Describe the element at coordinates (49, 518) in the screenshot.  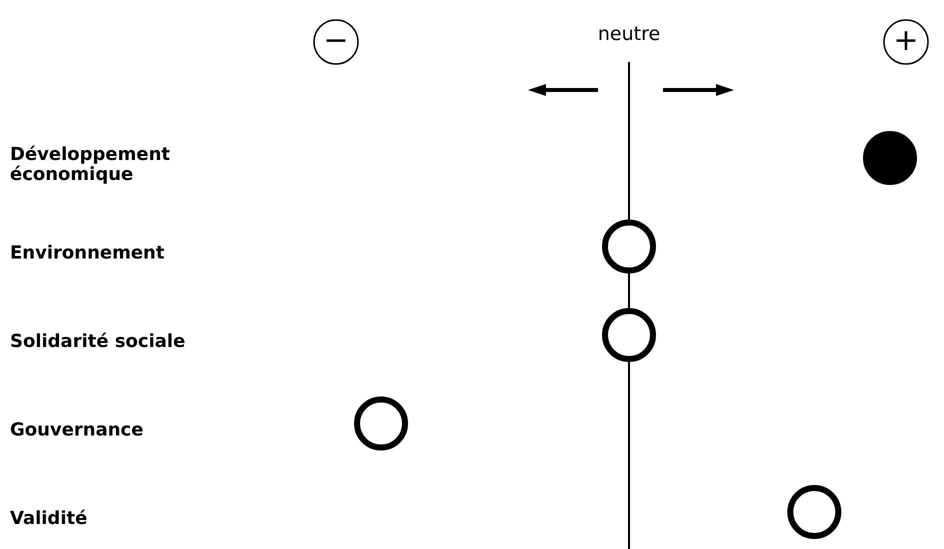
I see `y-tick-label: Validité` at that location.